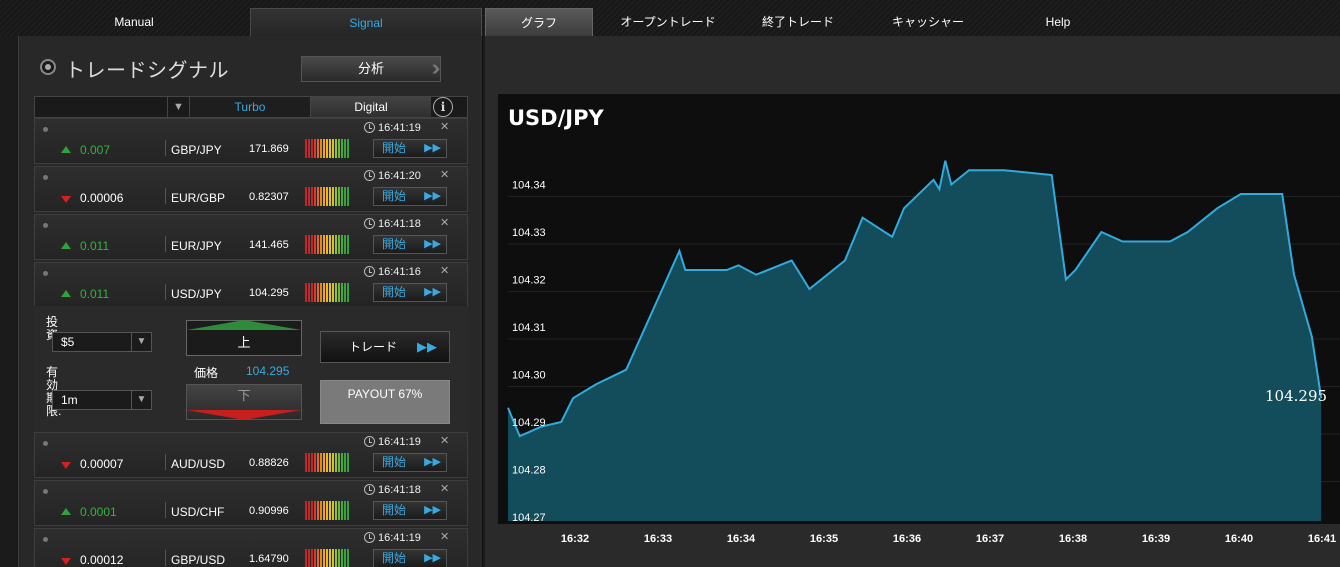 Image resolution: width=1340 pixels, height=567 pixels. I want to click on asset-pair: GBP/USD, so click(198, 560).